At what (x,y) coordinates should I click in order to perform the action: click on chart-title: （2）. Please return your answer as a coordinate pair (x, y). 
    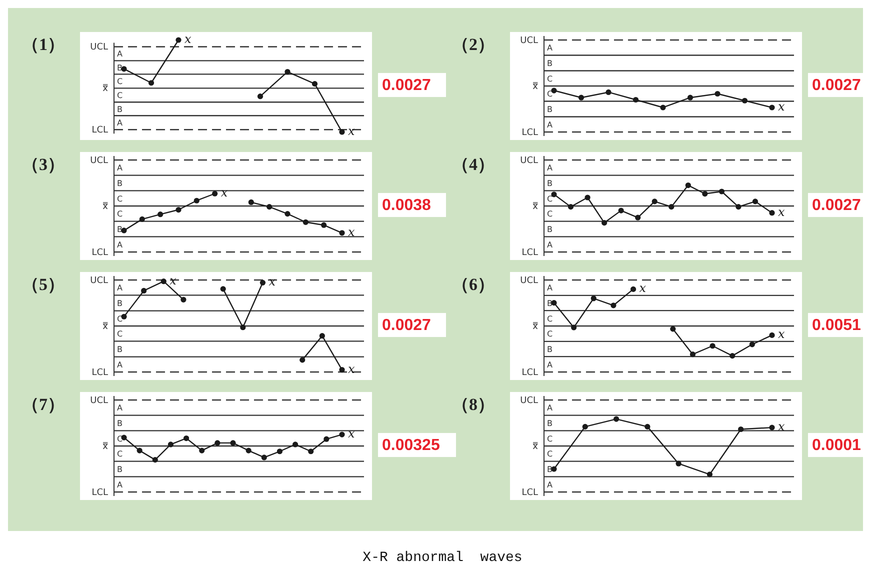
    Looking at the image, I should click on (473, 44).